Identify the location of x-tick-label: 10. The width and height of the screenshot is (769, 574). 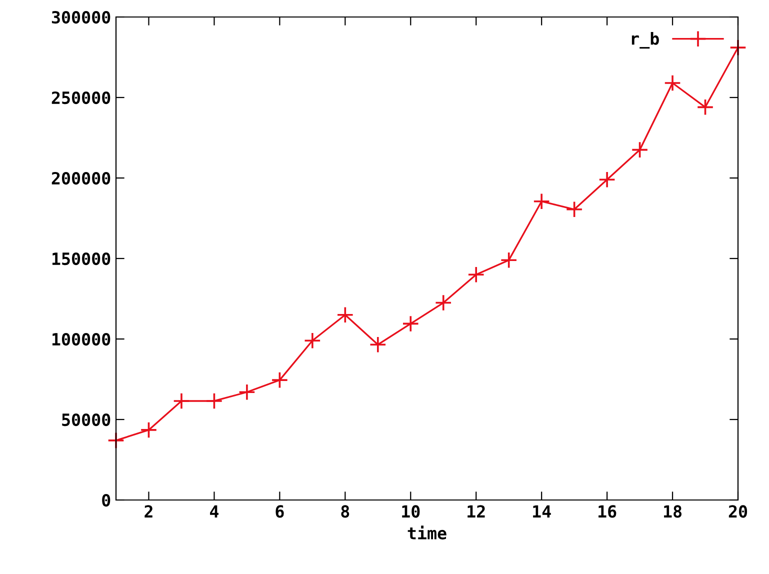
(411, 511).